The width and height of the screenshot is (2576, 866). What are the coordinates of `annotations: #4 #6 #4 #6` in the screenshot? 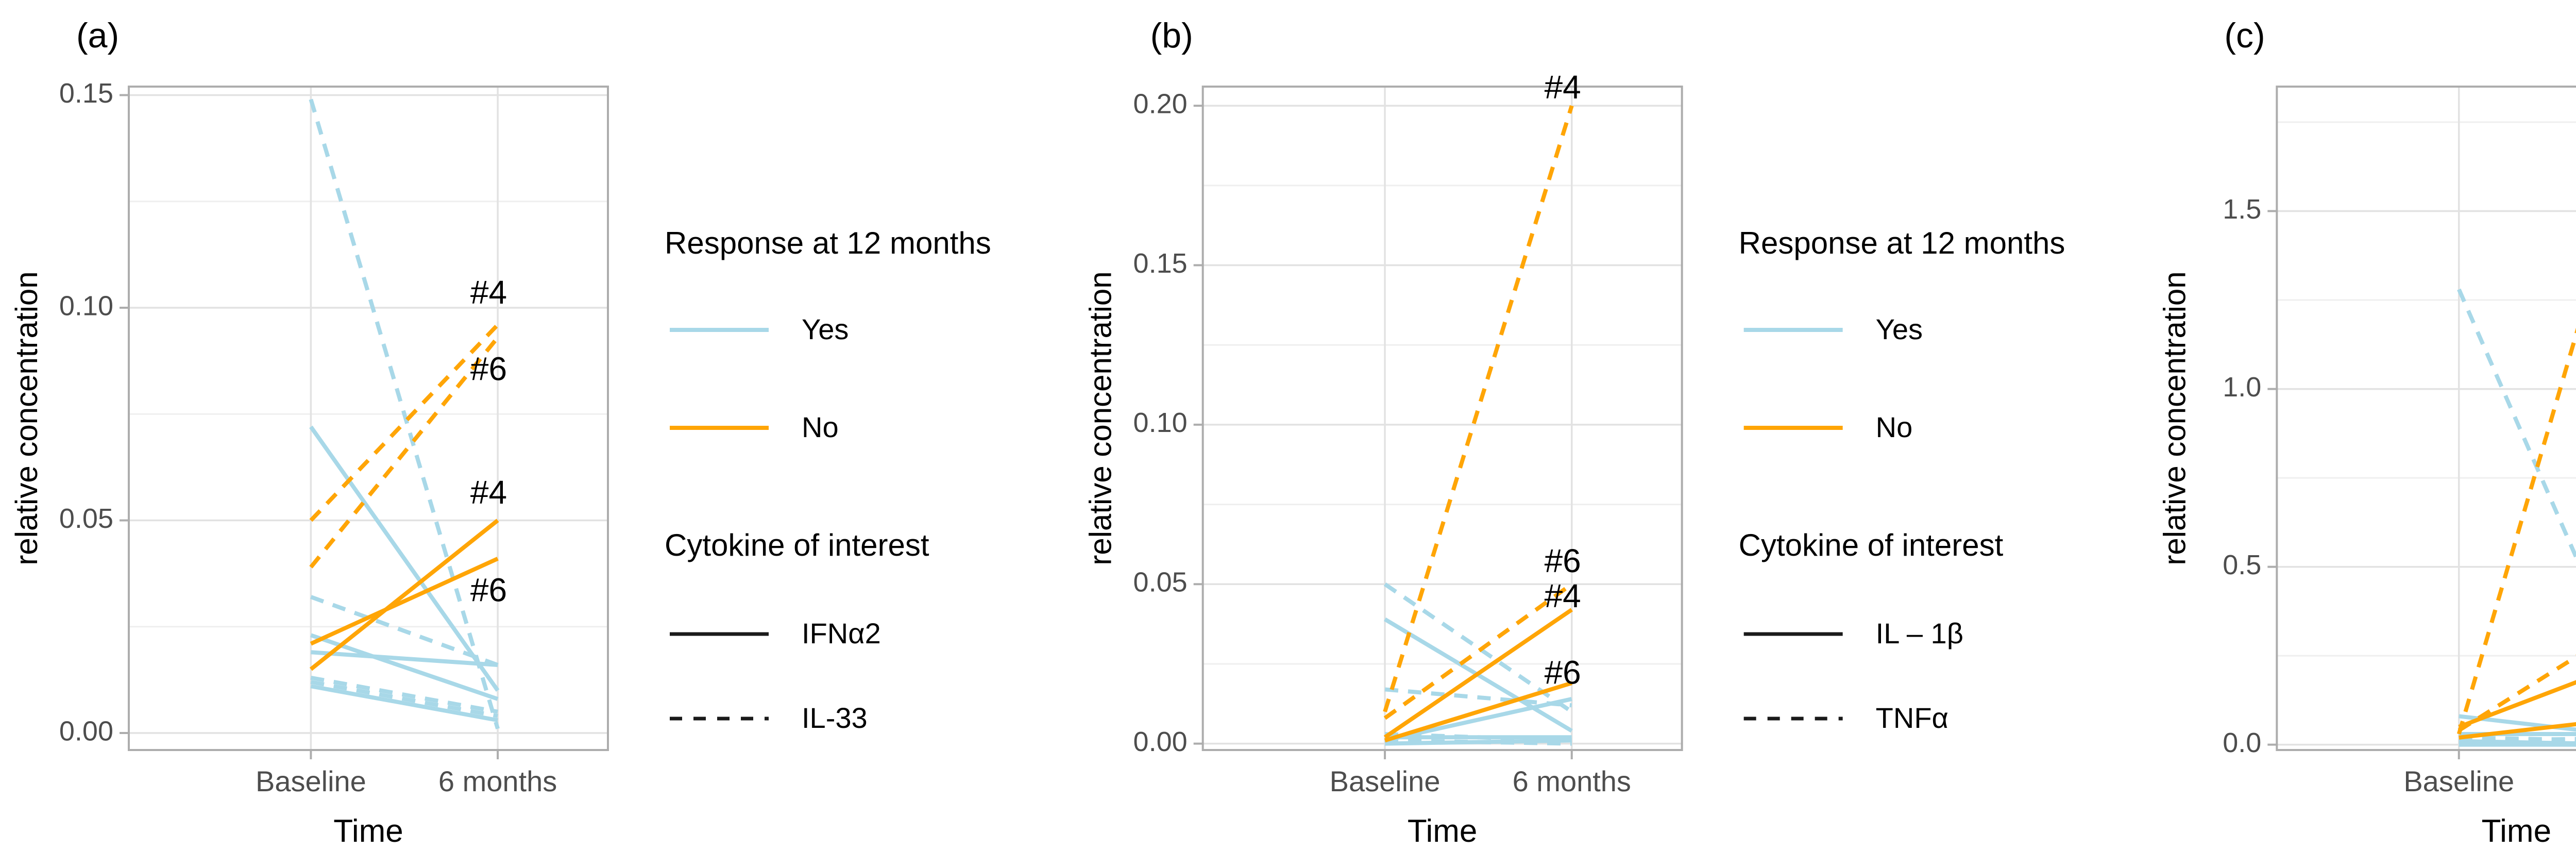 It's located at (488, 441).